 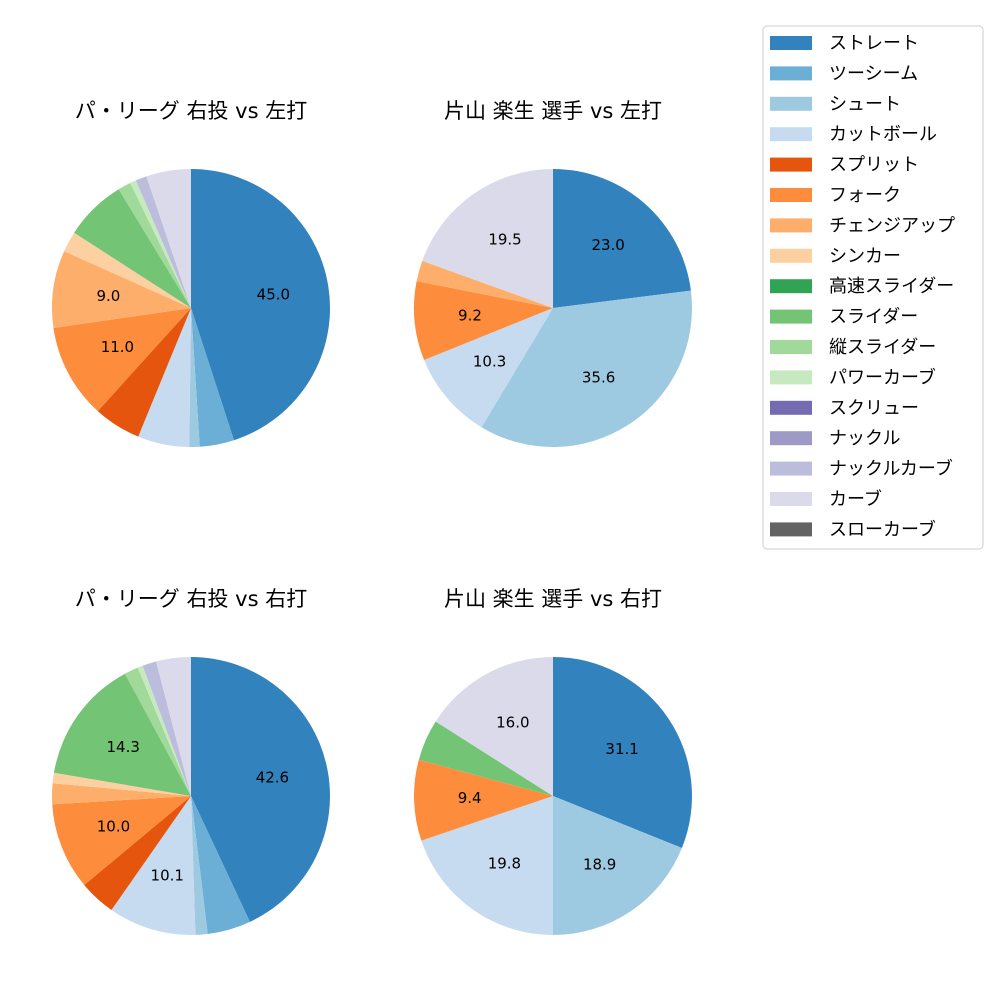 What do you see at coordinates (123, 747) in the screenshot?
I see `slice-label: 14.3` at bounding box center [123, 747].